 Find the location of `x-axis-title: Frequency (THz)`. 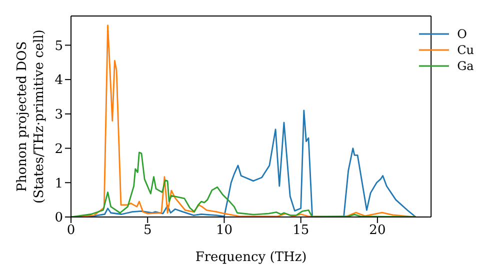

x-axis-title: Frequency (THz) is located at coordinates (251, 257).